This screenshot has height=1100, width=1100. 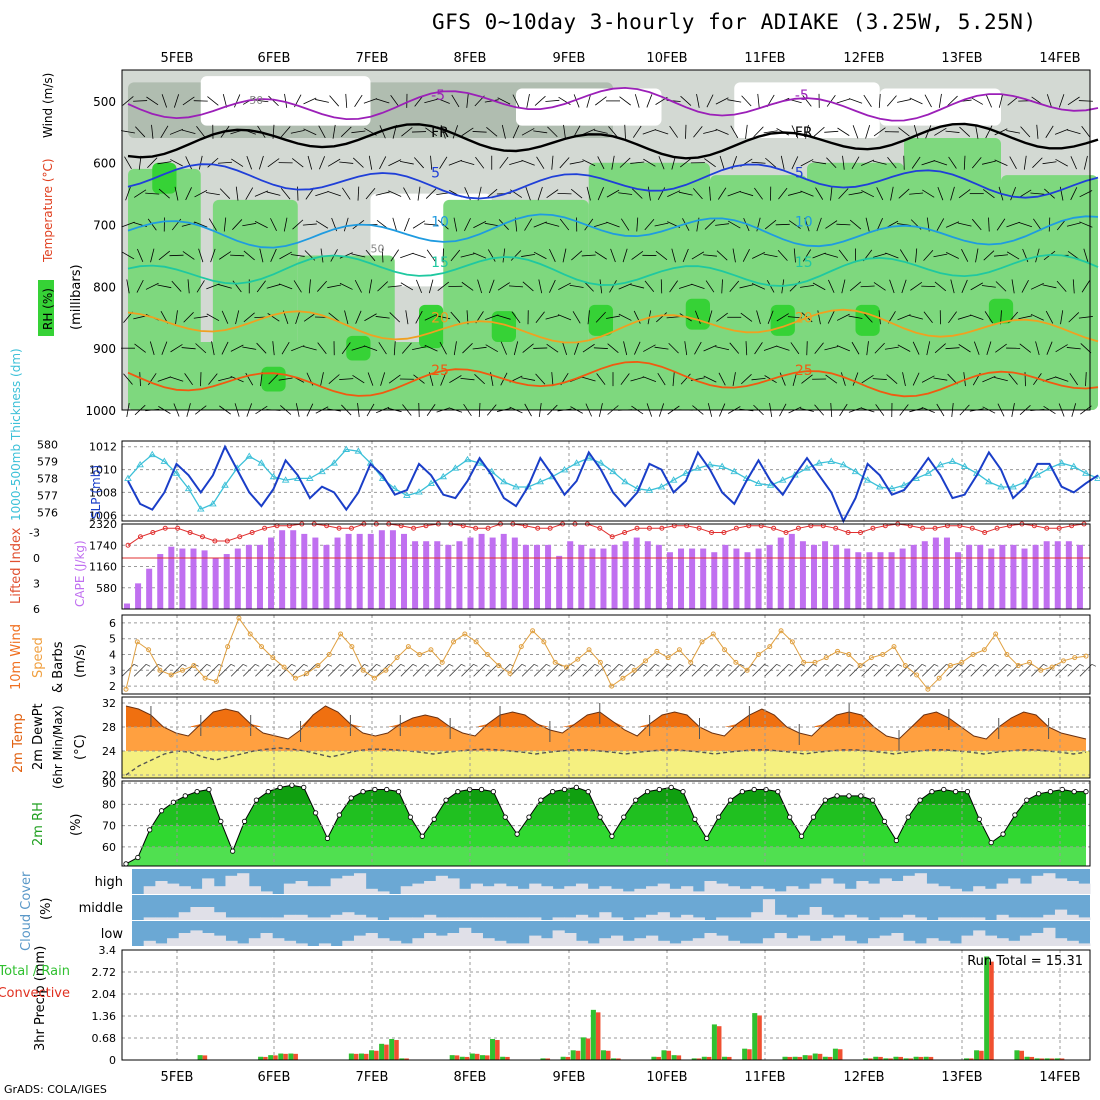 I want to click on precip-convective-legend: Convective, so click(x=35, y=993).